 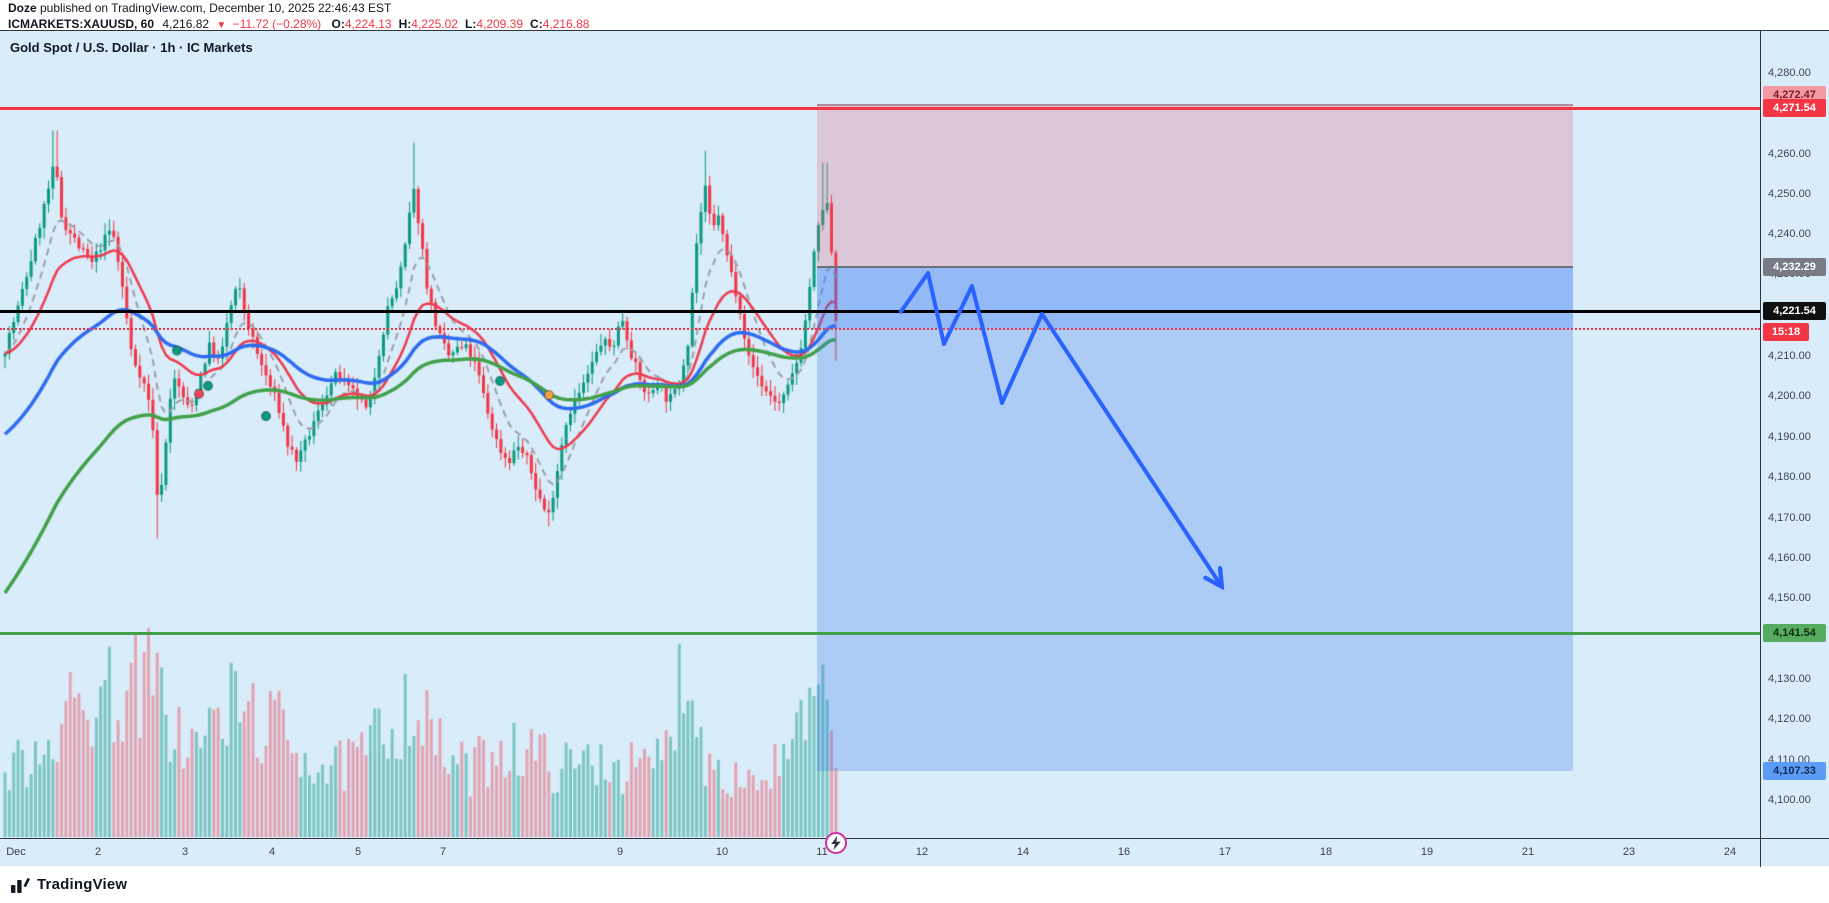 I want to click on price-tick-label: 4,260.00, so click(x=1789, y=154).